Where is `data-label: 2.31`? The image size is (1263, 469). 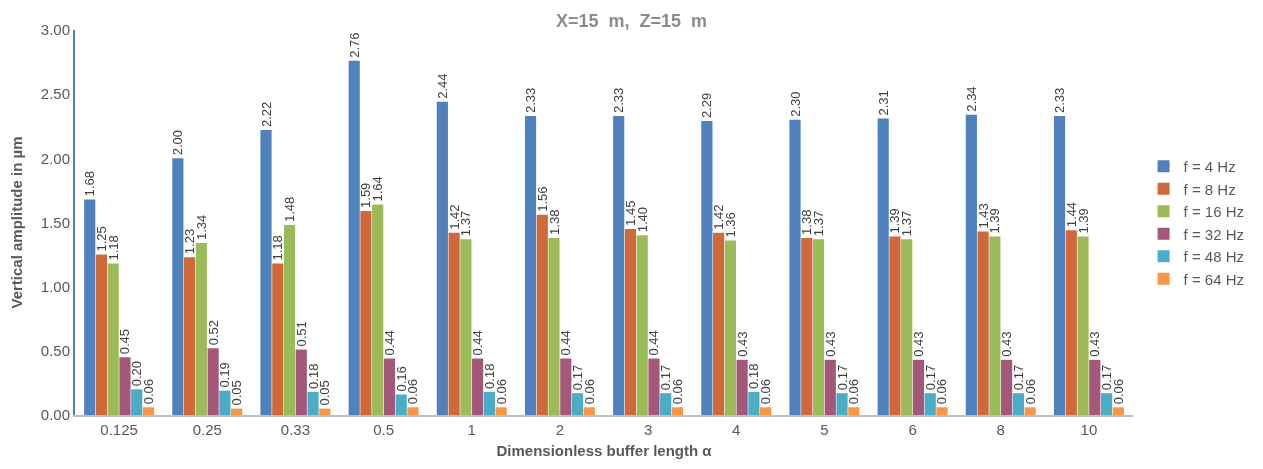
data-label: 2.31 is located at coordinates (883, 103).